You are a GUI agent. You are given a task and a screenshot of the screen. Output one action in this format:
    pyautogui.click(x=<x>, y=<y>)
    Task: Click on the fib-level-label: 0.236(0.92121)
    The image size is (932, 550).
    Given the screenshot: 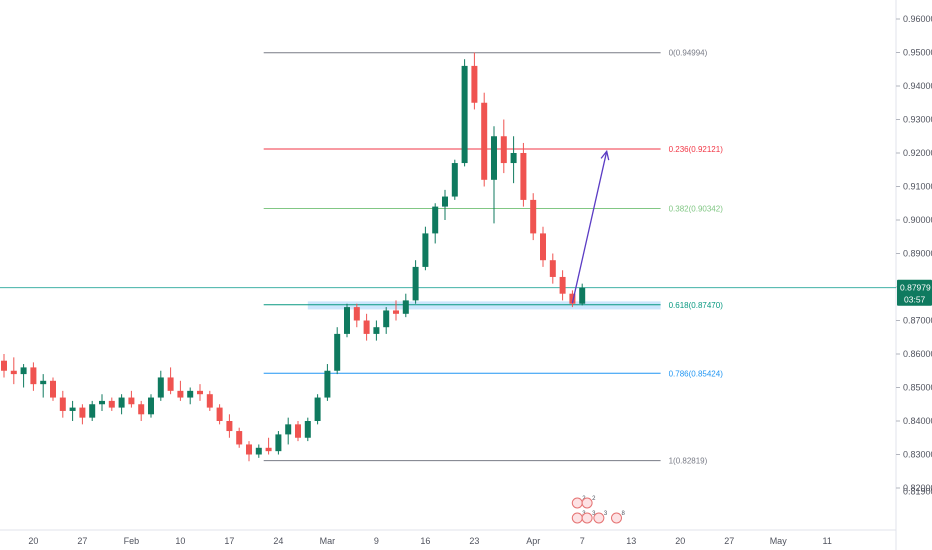 What is the action you would take?
    pyautogui.click(x=696, y=149)
    